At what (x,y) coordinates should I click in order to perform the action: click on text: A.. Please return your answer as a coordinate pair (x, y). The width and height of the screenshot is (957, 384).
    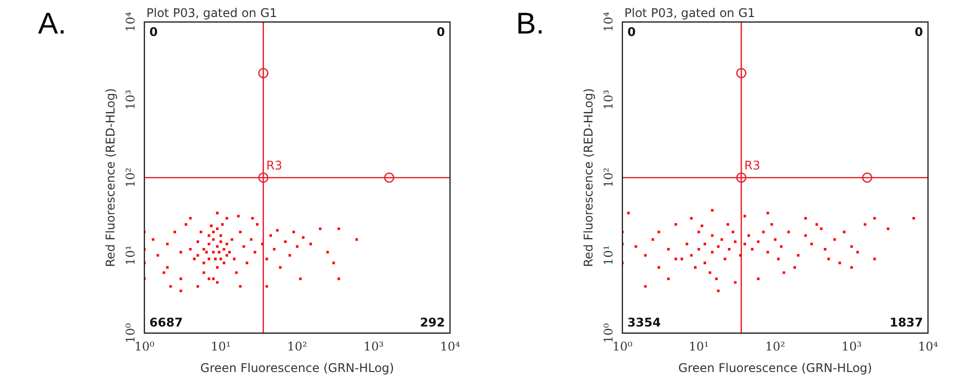
    Looking at the image, I should click on (52, 23).